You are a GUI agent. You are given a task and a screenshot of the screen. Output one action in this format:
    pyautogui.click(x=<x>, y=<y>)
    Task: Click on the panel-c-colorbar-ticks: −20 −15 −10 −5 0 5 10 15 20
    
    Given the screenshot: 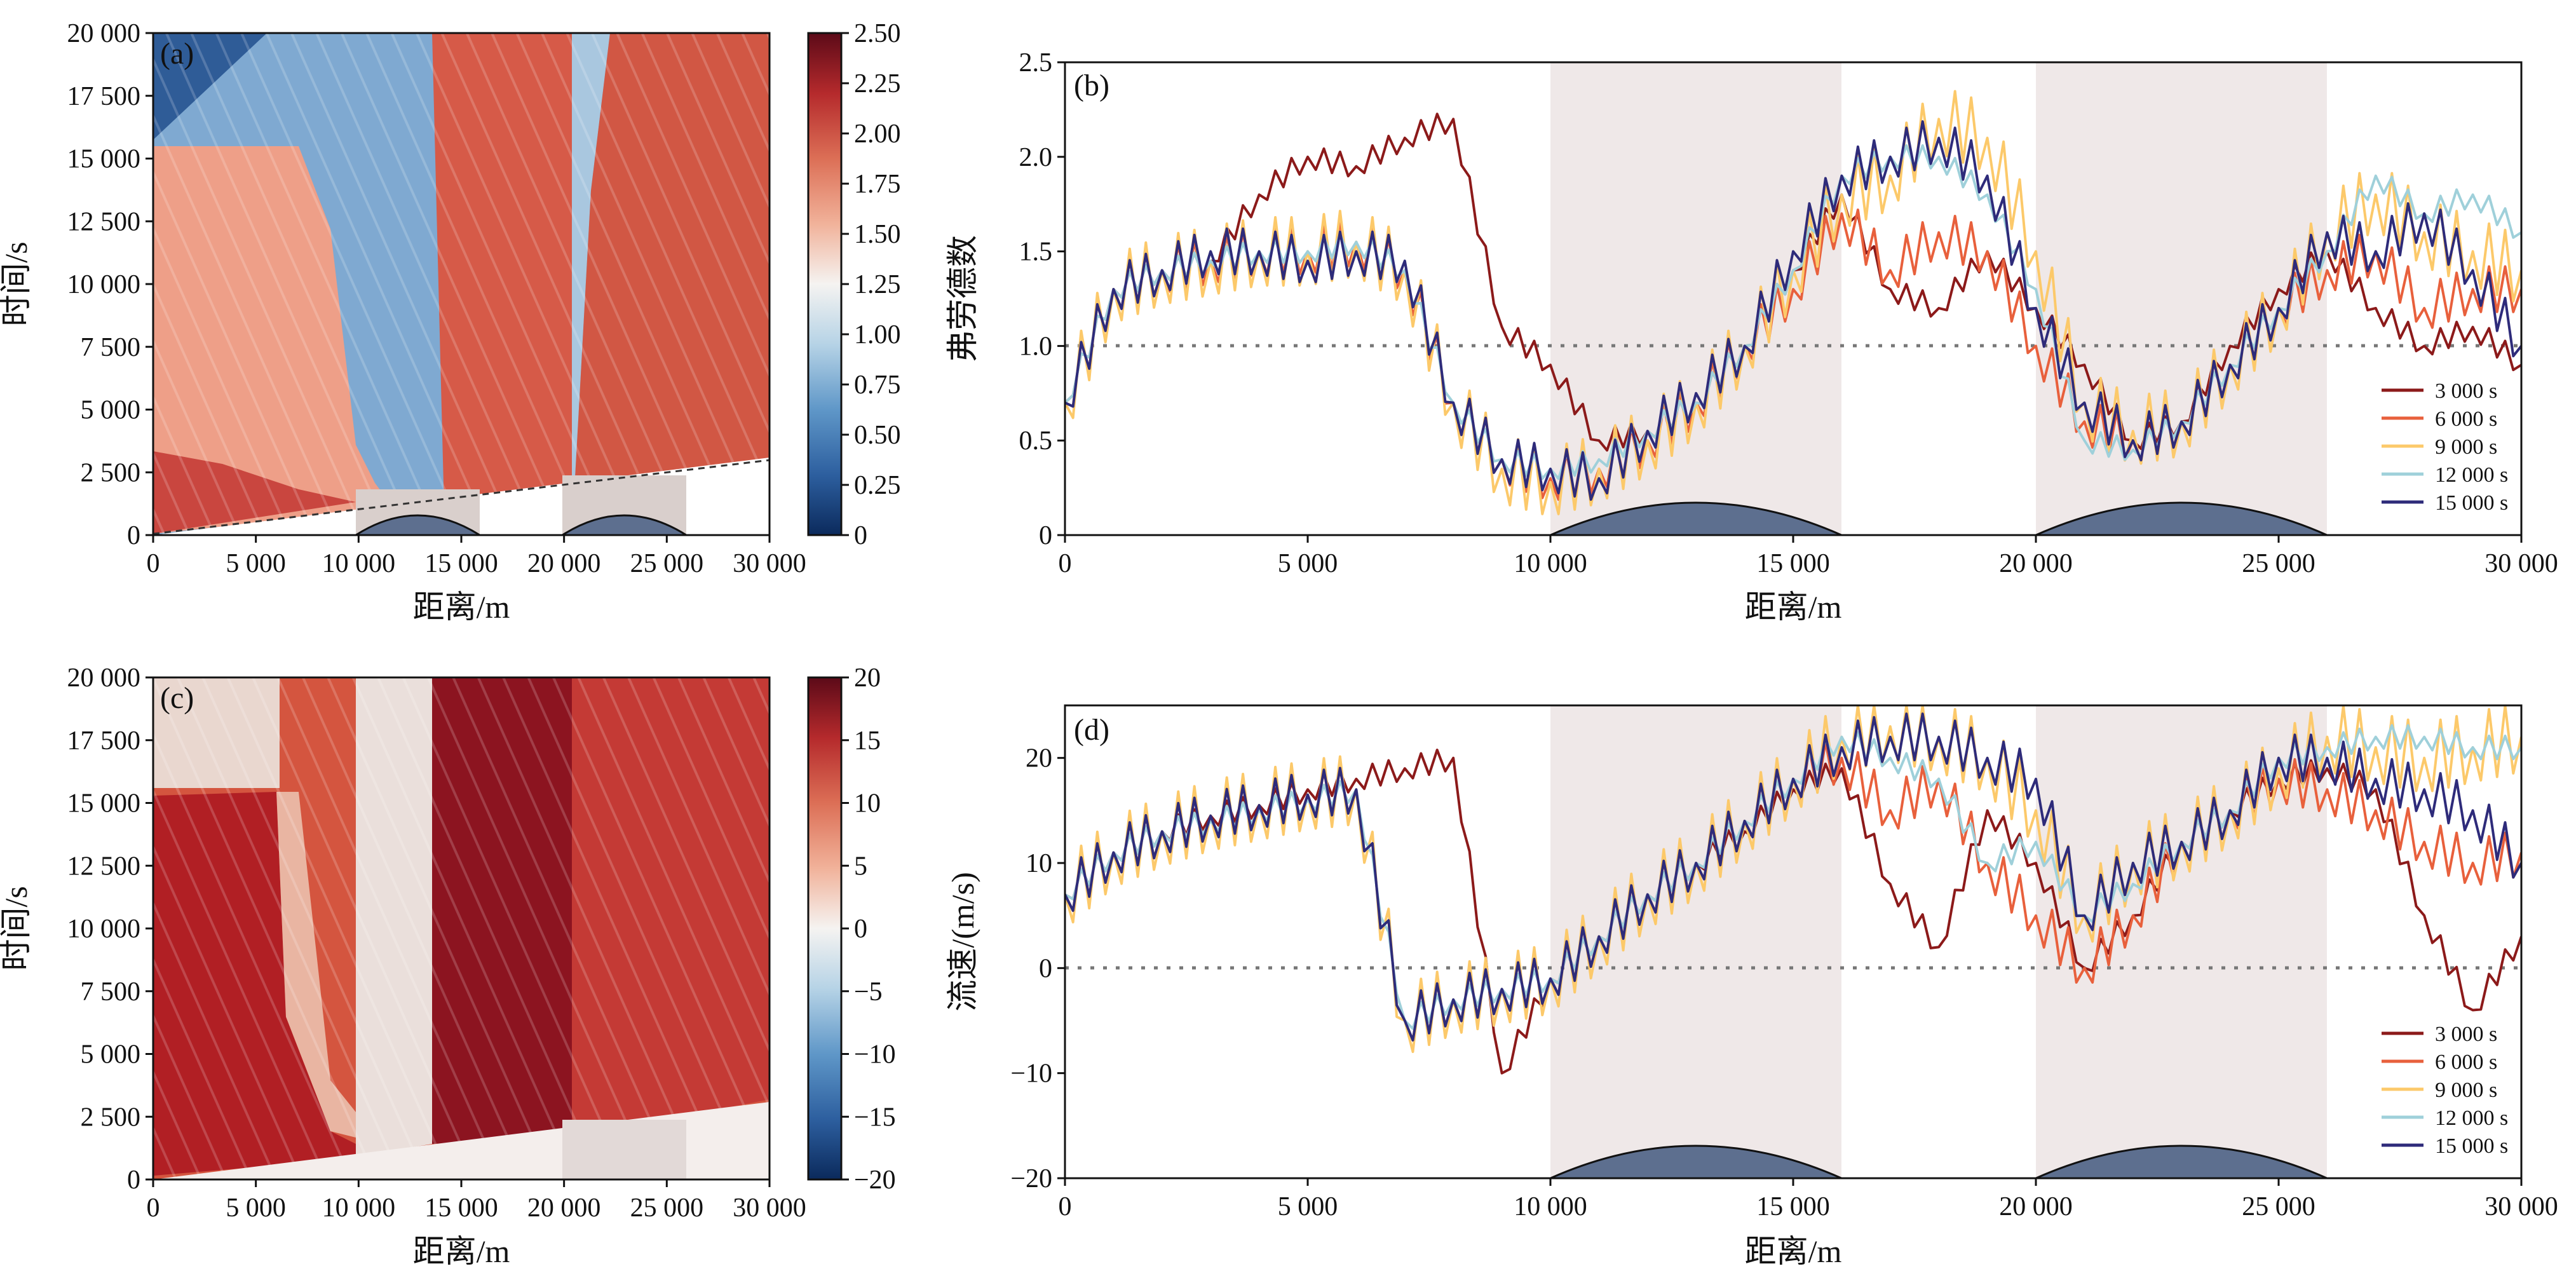 What is the action you would take?
    pyautogui.click(x=868, y=929)
    